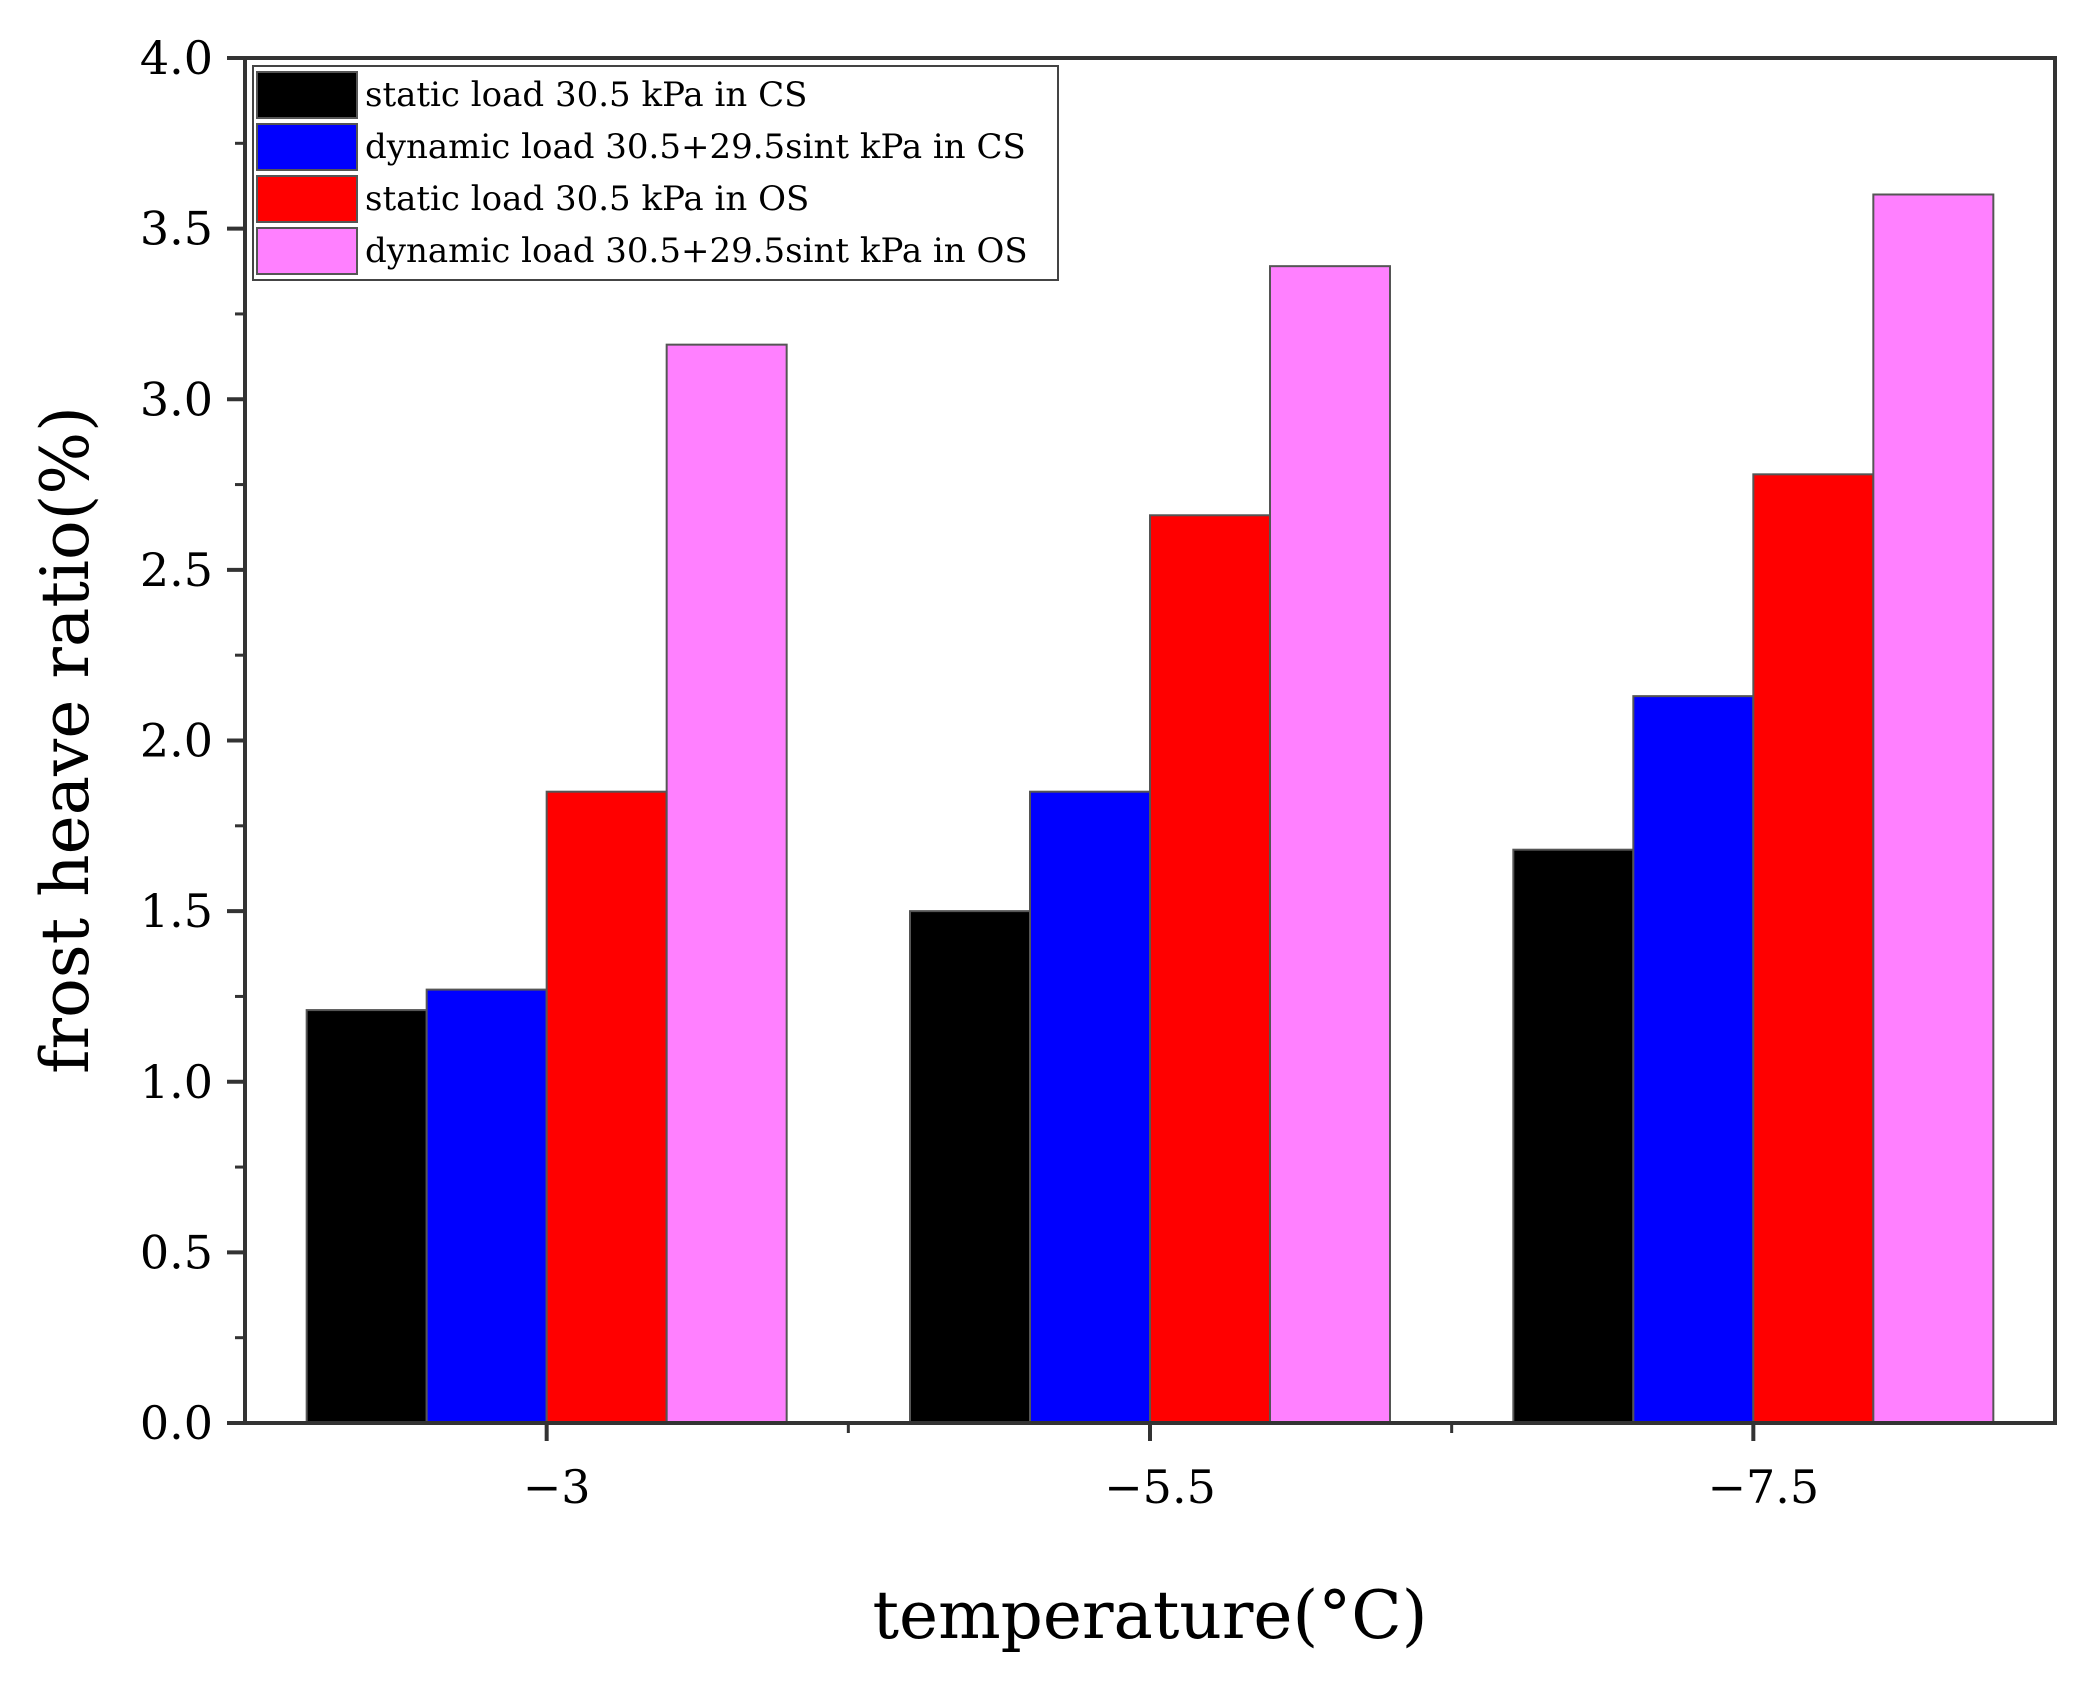 Image resolution: width=2090 pixels, height=1681 pixels. I want to click on x-axis: −3 −5.5 −7.5, so click(1171, 1468).